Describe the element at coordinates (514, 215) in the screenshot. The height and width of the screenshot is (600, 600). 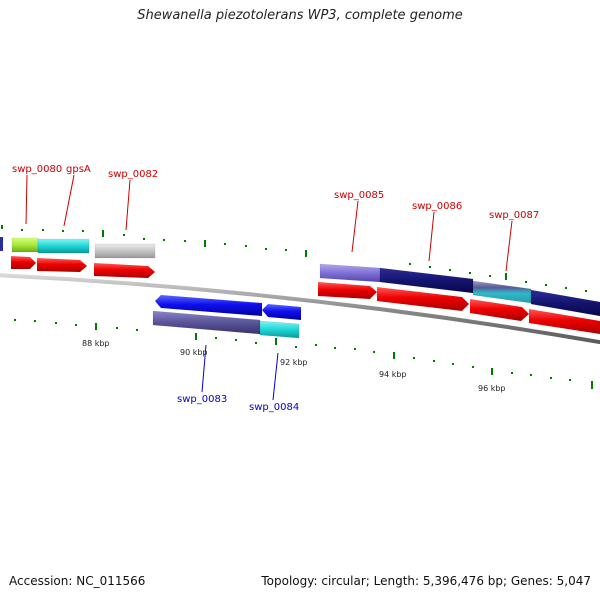
I see `gene-label-swp-0087: swp_0087` at that location.